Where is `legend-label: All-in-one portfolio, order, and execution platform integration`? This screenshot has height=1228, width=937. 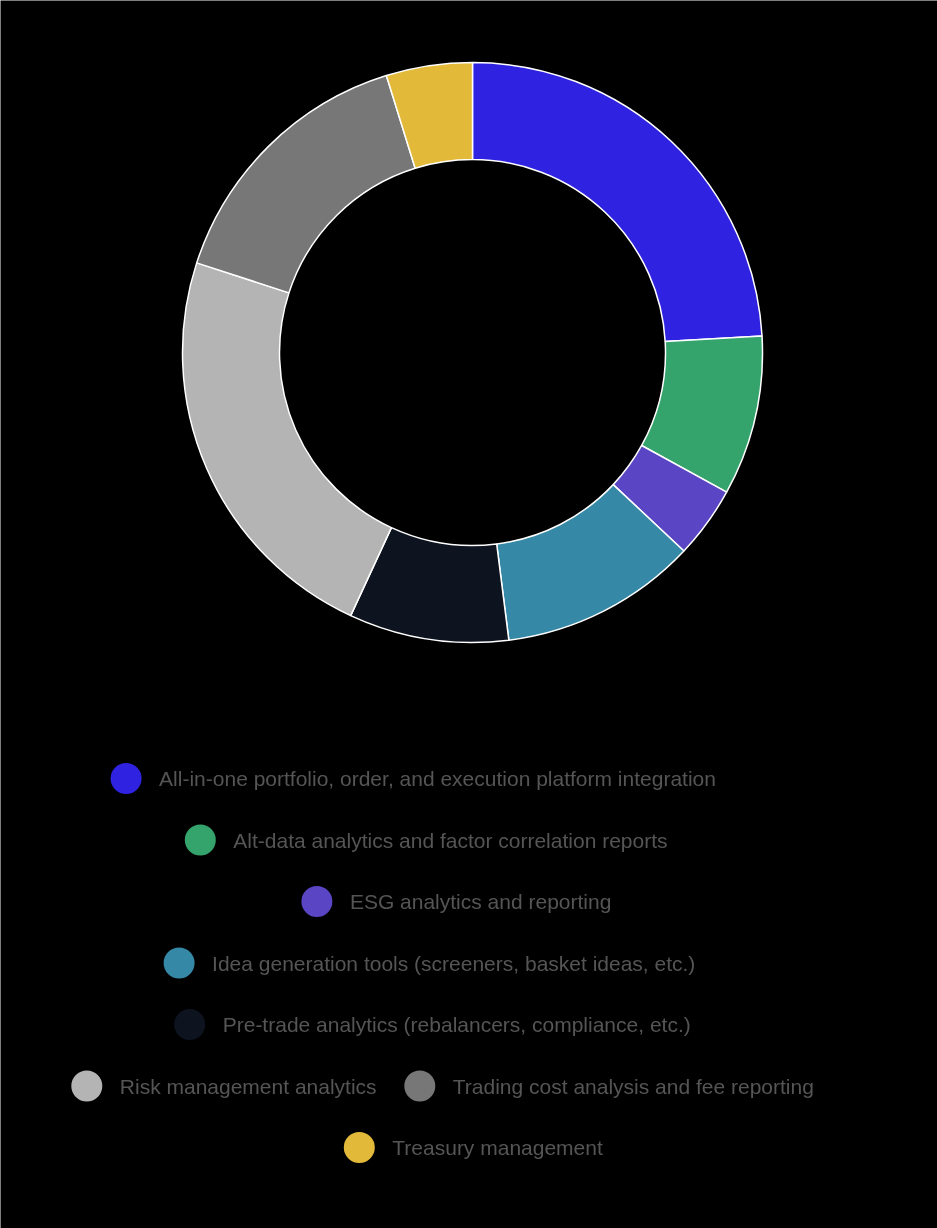 legend-label: All-in-one portfolio, order, and execution platform integration is located at coordinates (437, 778).